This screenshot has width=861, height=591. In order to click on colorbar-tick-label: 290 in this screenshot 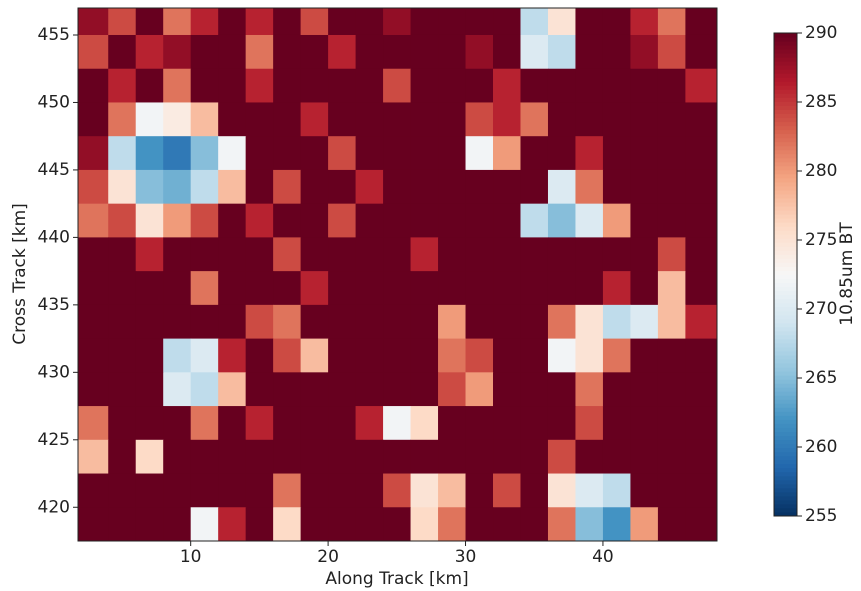, I will do `click(821, 33)`.